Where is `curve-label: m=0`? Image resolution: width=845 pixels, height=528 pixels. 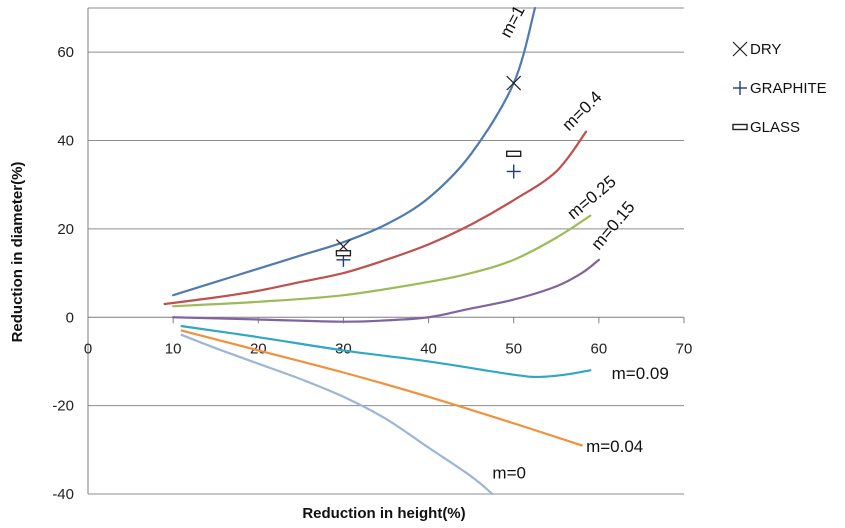 curve-label: m=0 is located at coordinates (509, 473).